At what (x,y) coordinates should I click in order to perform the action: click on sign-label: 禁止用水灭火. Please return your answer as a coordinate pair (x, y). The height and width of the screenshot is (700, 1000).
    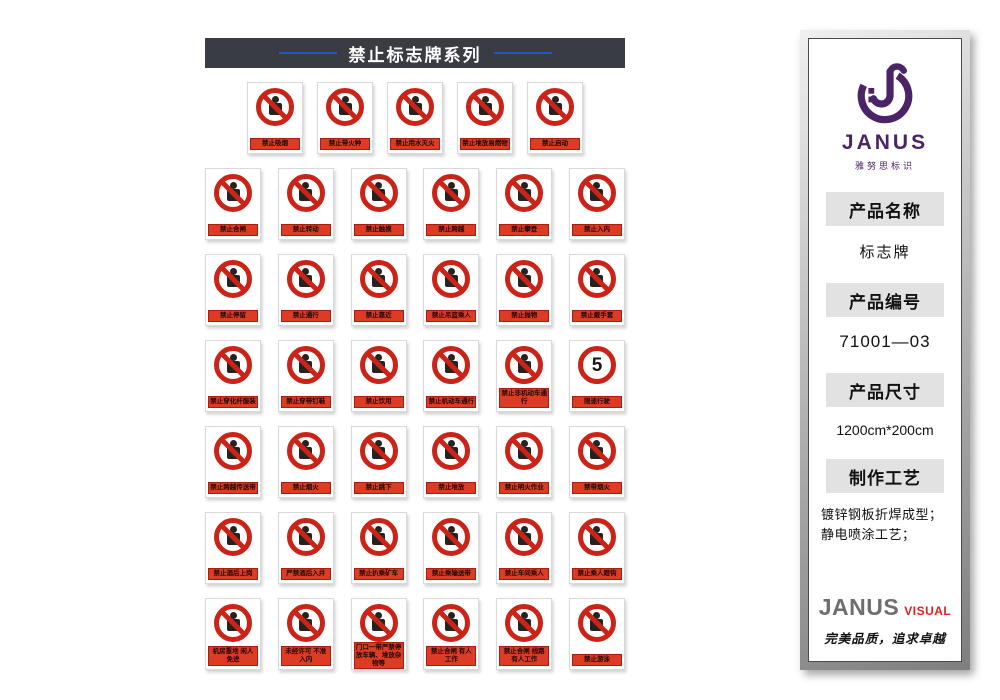
    Looking at the image, I should click on (415, 144).